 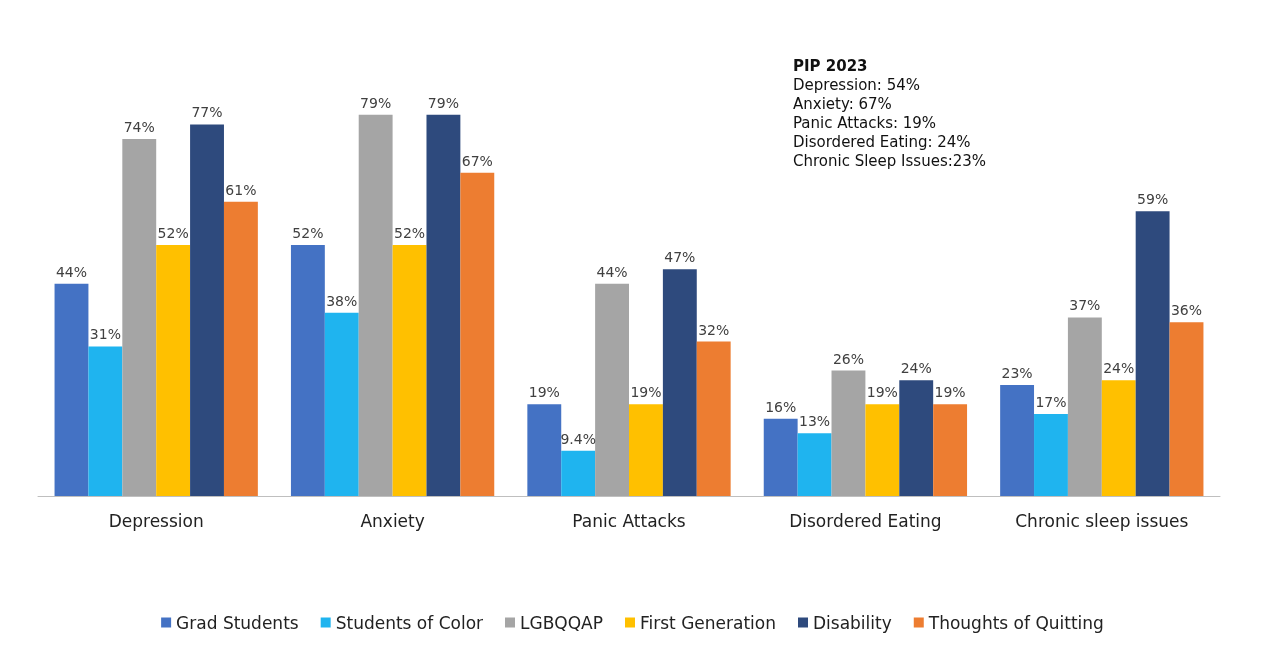 I want to click on text: Depression: 54%, so click(x=857, y=84).